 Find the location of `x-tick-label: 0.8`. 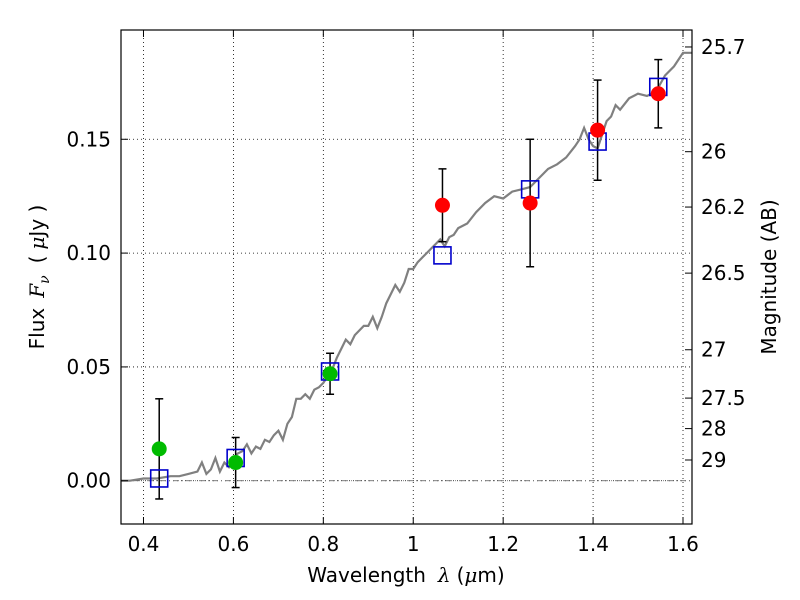

x-tick-label: 0.8 is located at coordinates (323, 544).